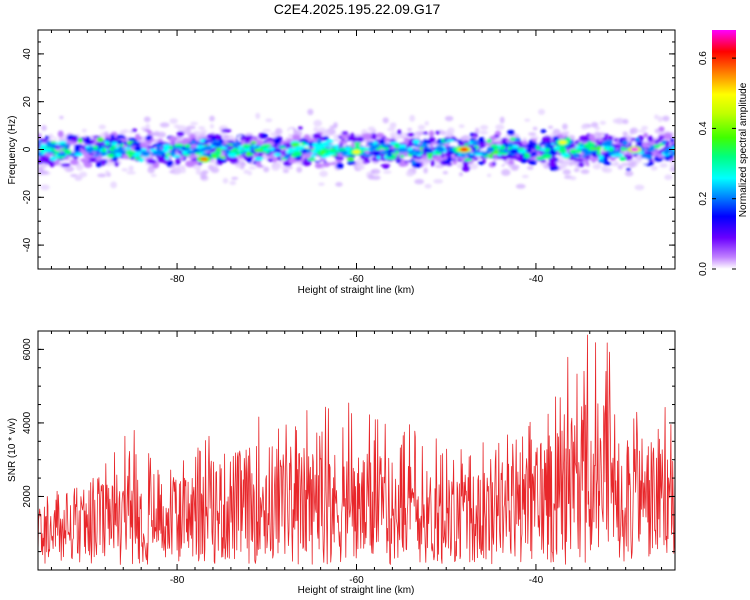 This screenshot has width=750, height=600. Describe the element at coordinates (27, 422) in the screenshot. I see `y-tick-label: 4000` at that location.